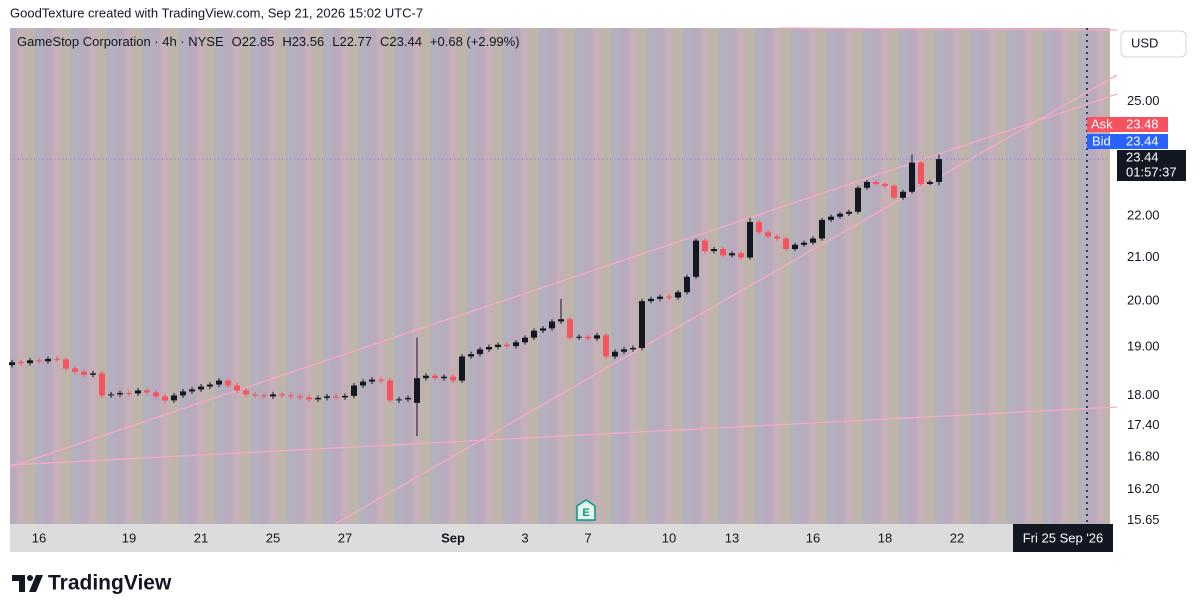 The width and height of the screenshot is (1200, 613). I want to click on x-tick-label: 25, so click(273, 537).